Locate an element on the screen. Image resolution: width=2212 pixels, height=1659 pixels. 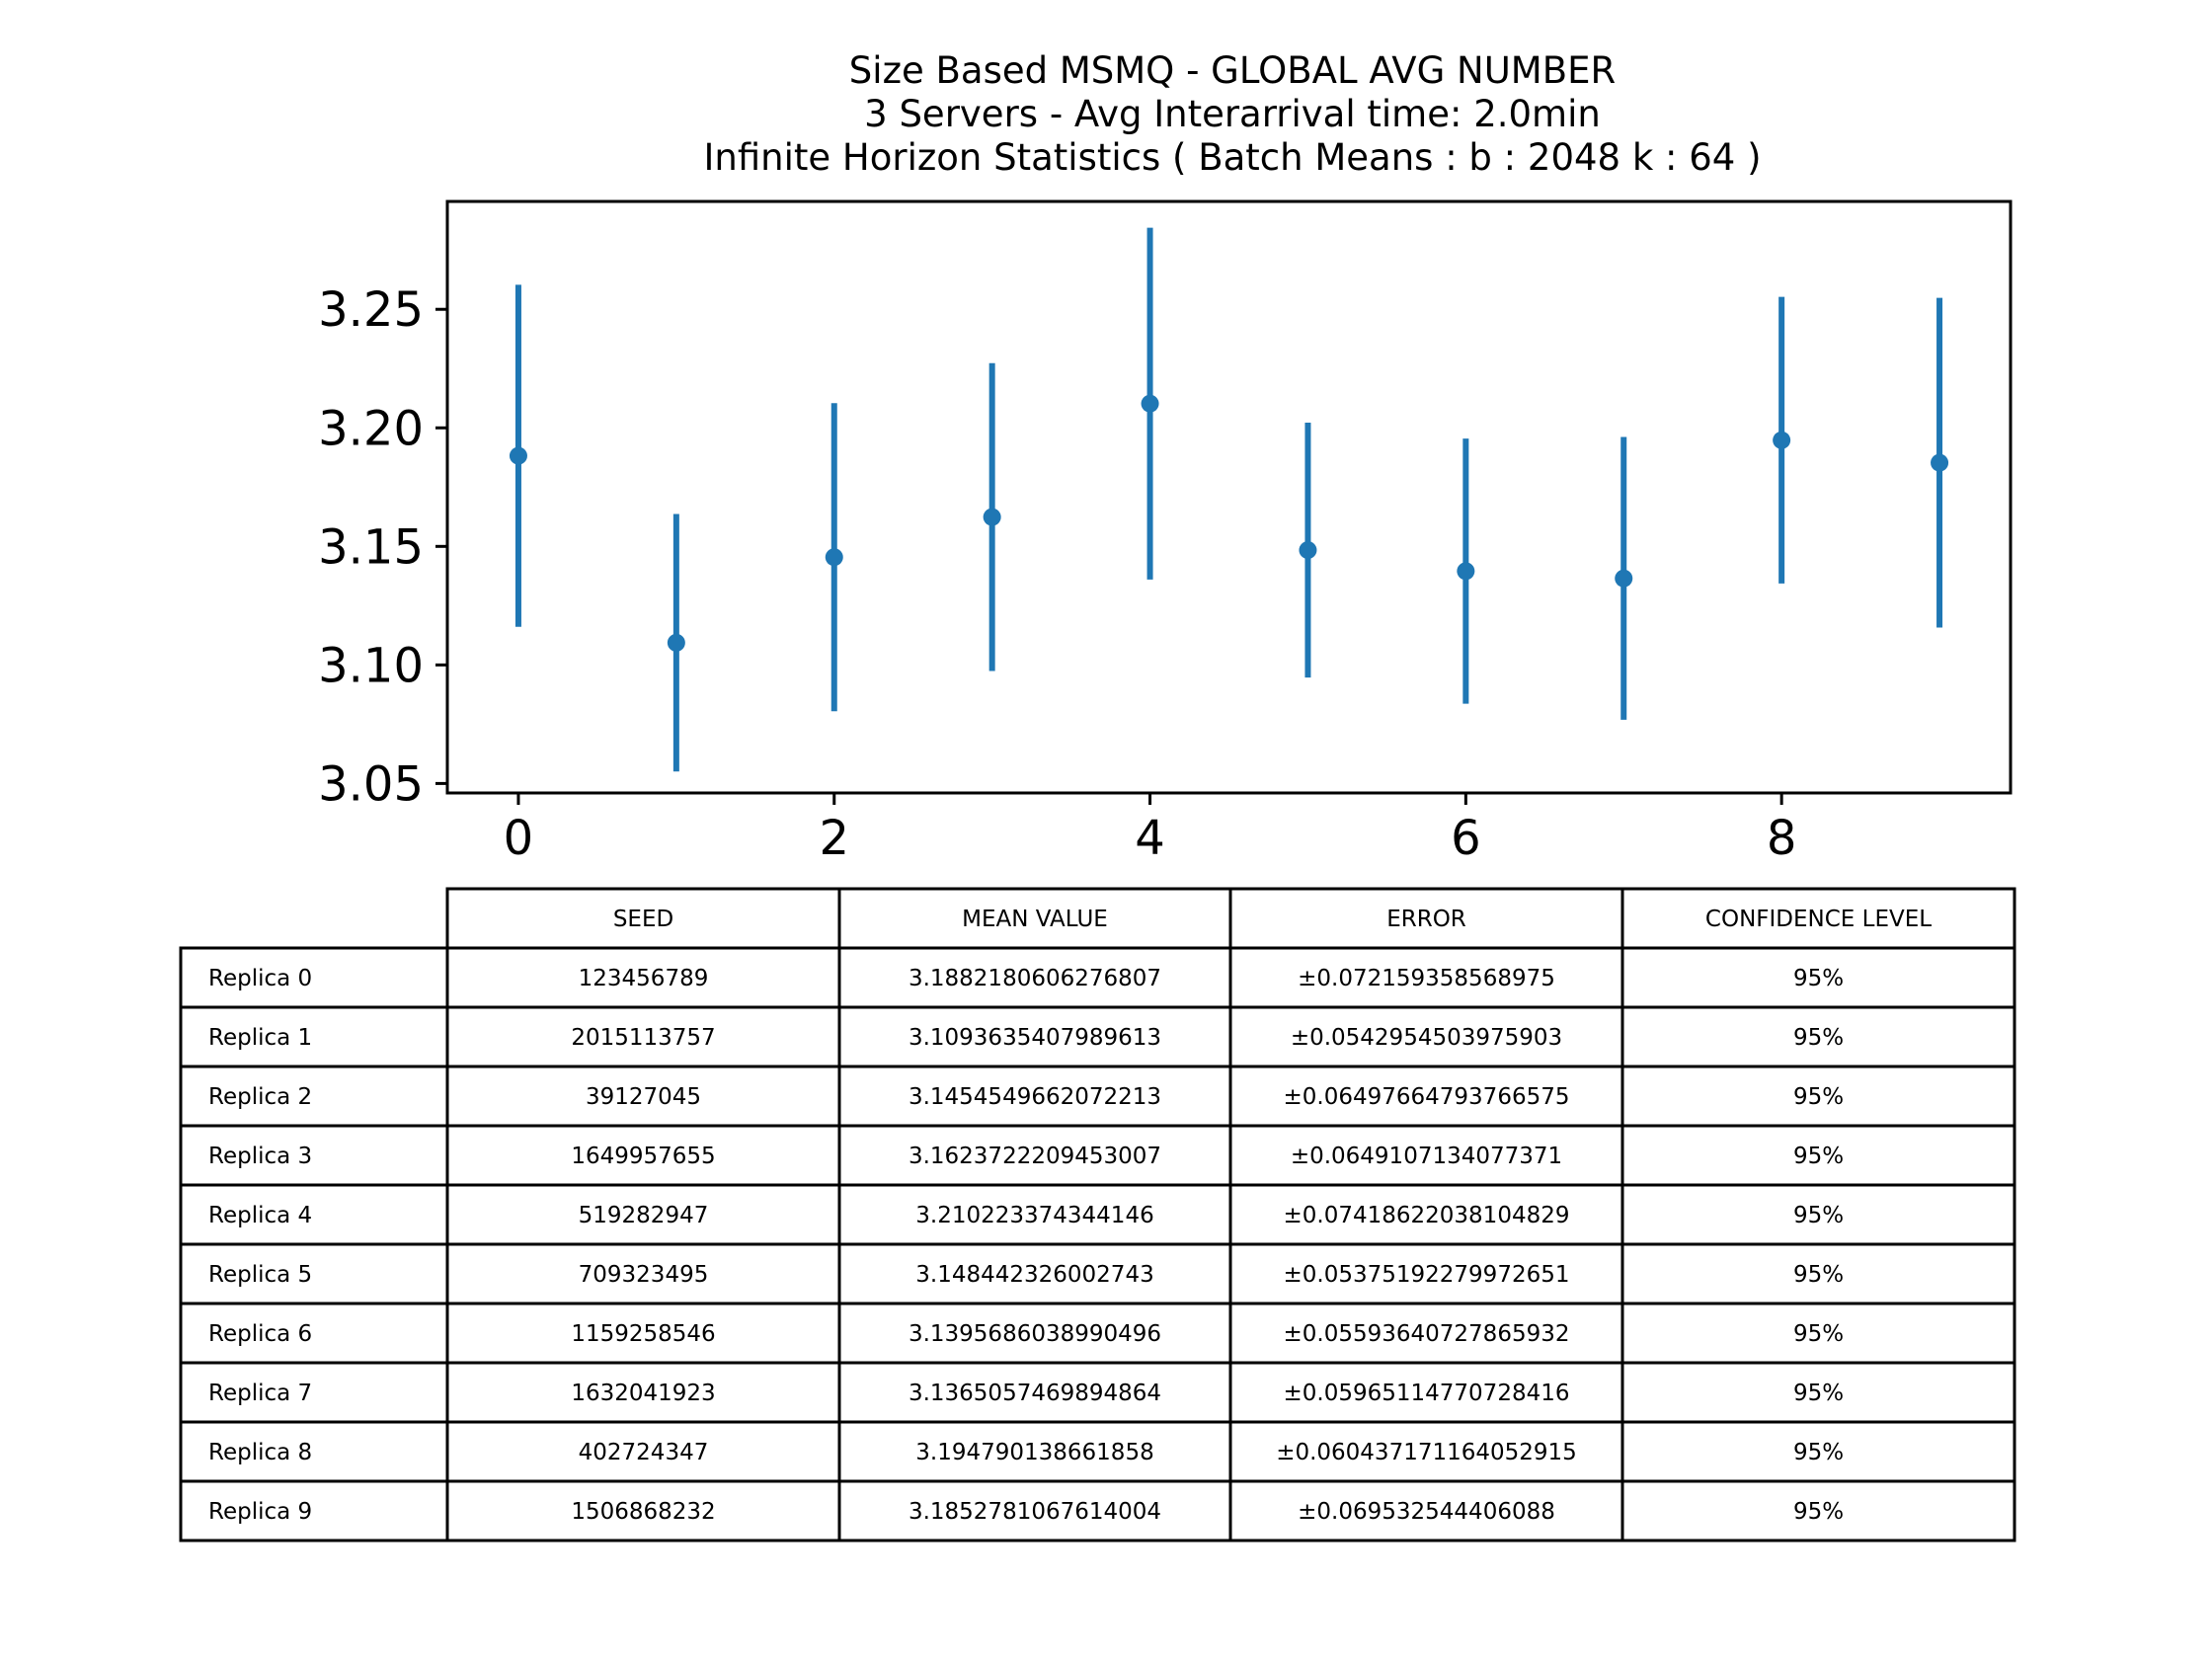
row-label: Replica 5 is located at coordinates (260, 1275).